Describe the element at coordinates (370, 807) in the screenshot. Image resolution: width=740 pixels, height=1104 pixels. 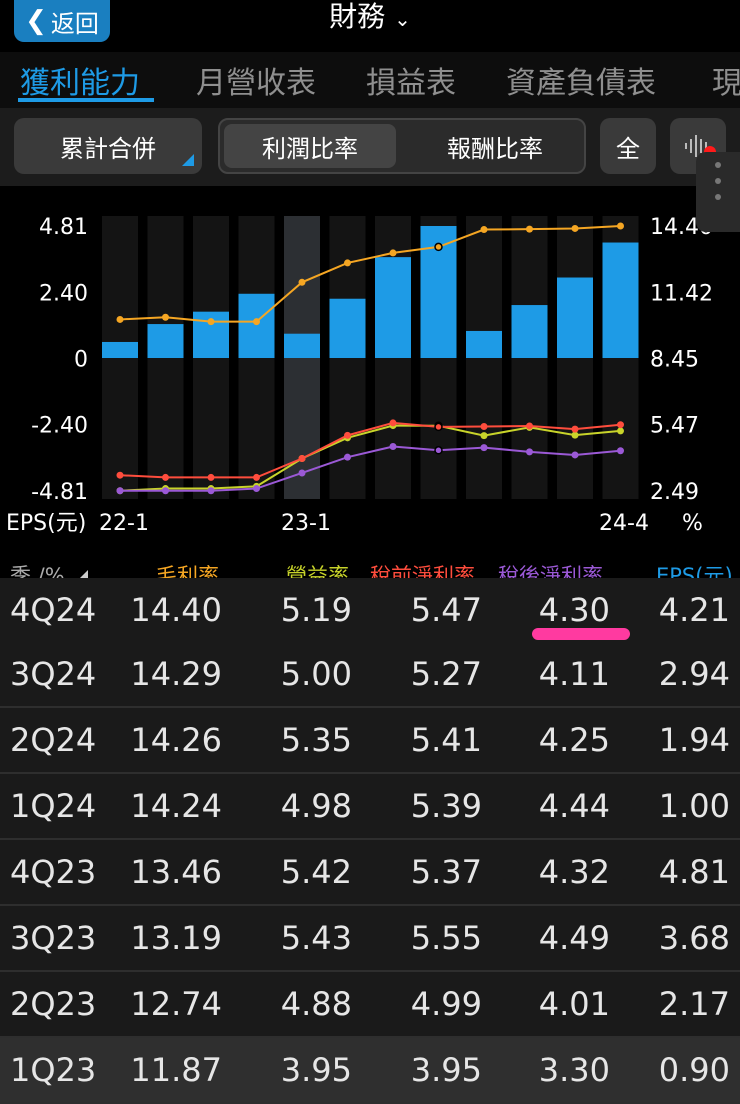
I see `table-row: 1Q24 14.24 4.98 5.39 4.44 1.00` at that location.